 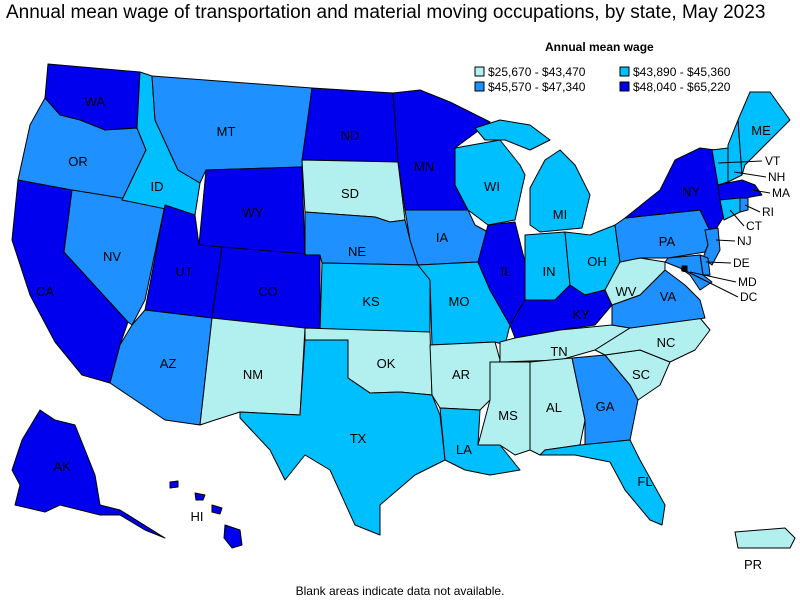 I want to click on legend-title: Annual mean wage, so click(x=599, y=47).